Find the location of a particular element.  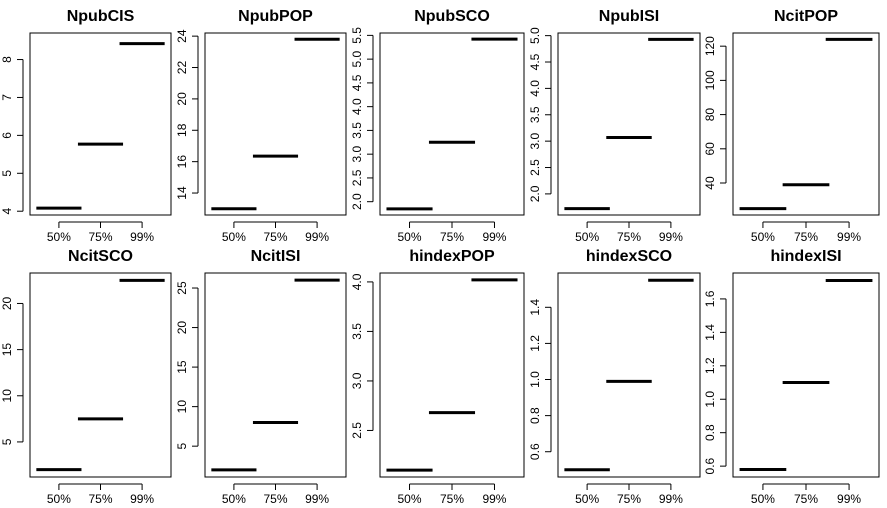

y-tick-label: 1.6 is located at coordinates (710, 298).